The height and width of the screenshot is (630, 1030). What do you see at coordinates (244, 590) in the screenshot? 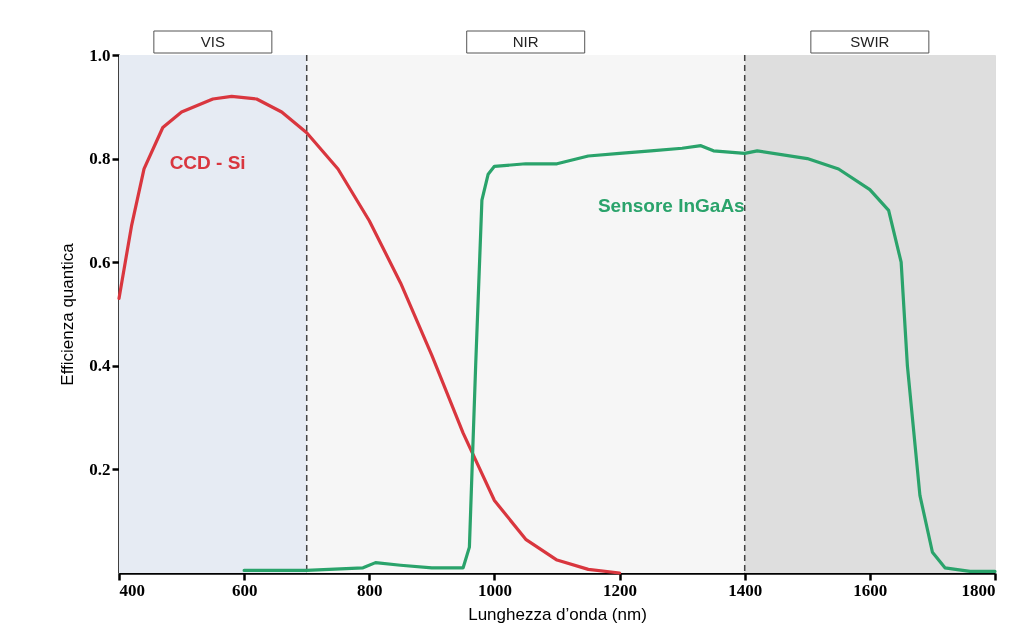
I see `x-tick-label: 600` at bounding box center [244, 590].